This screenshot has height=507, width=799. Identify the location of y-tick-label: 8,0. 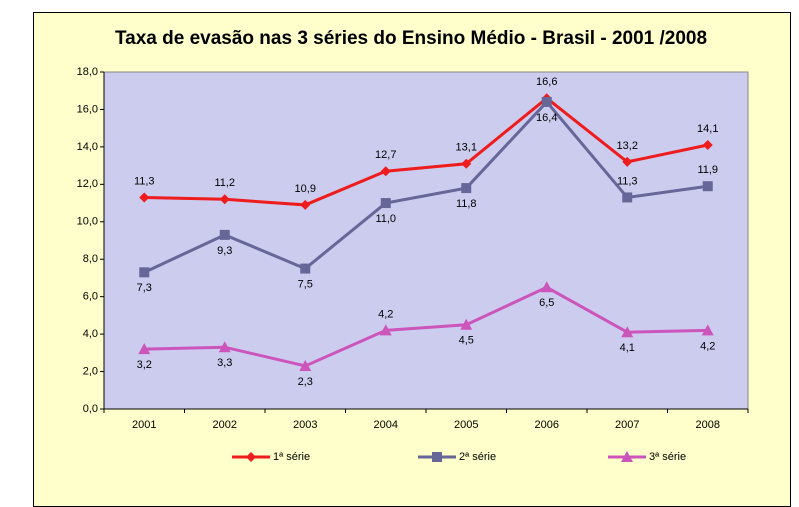
(90, 259).